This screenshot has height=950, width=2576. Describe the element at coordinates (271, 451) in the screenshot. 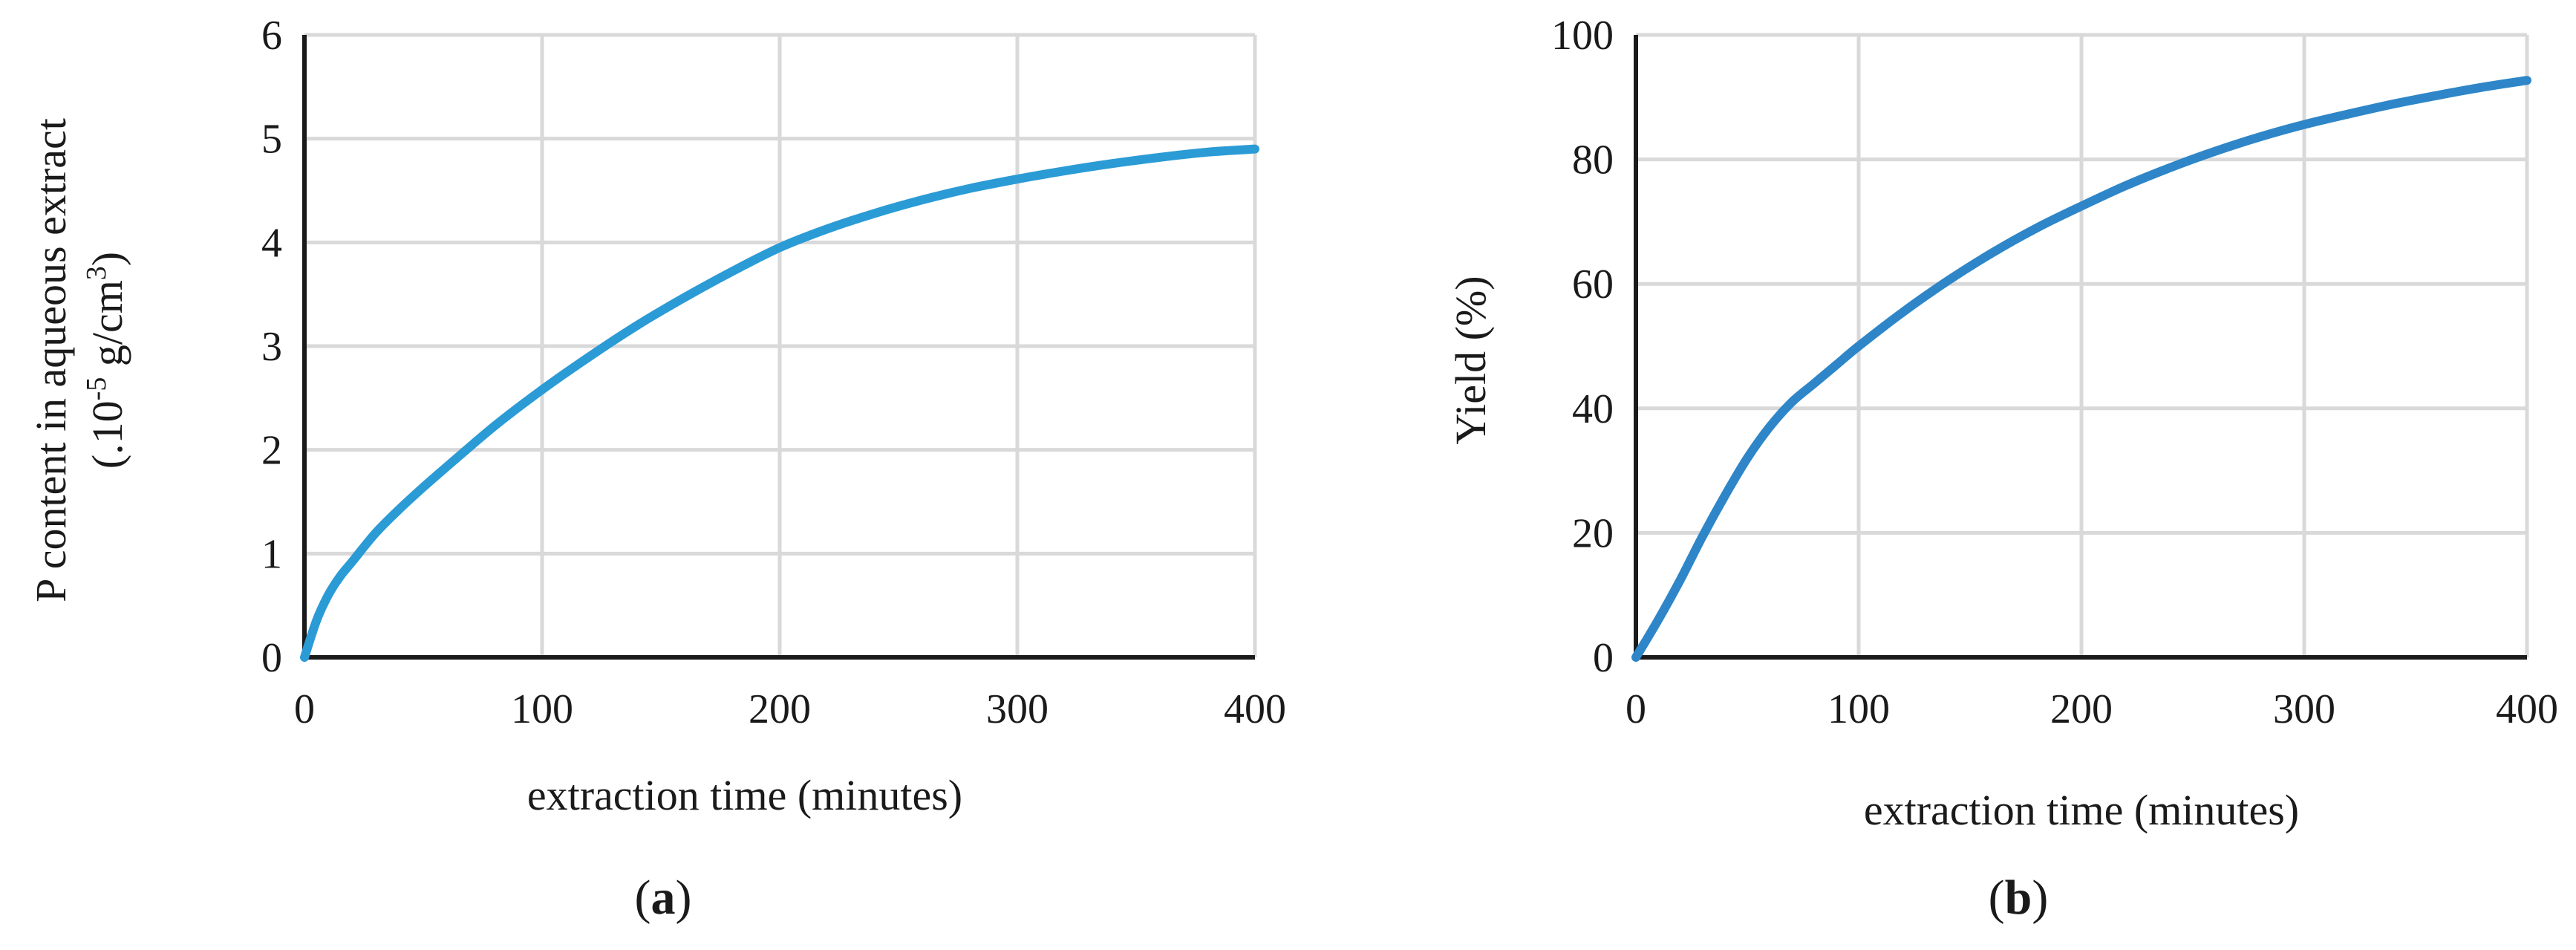

I see `chart-a-y-tick-2: 2` at that location.